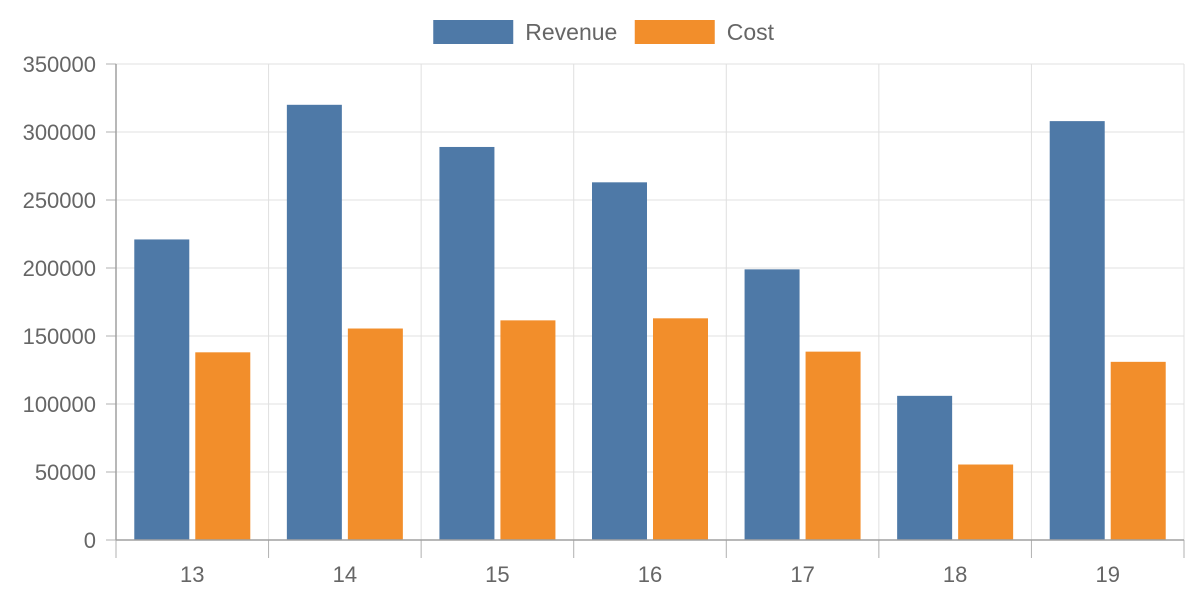 The image size is (1190, 605). I want to click on x-tick-label: 19, so click(1107, 574).